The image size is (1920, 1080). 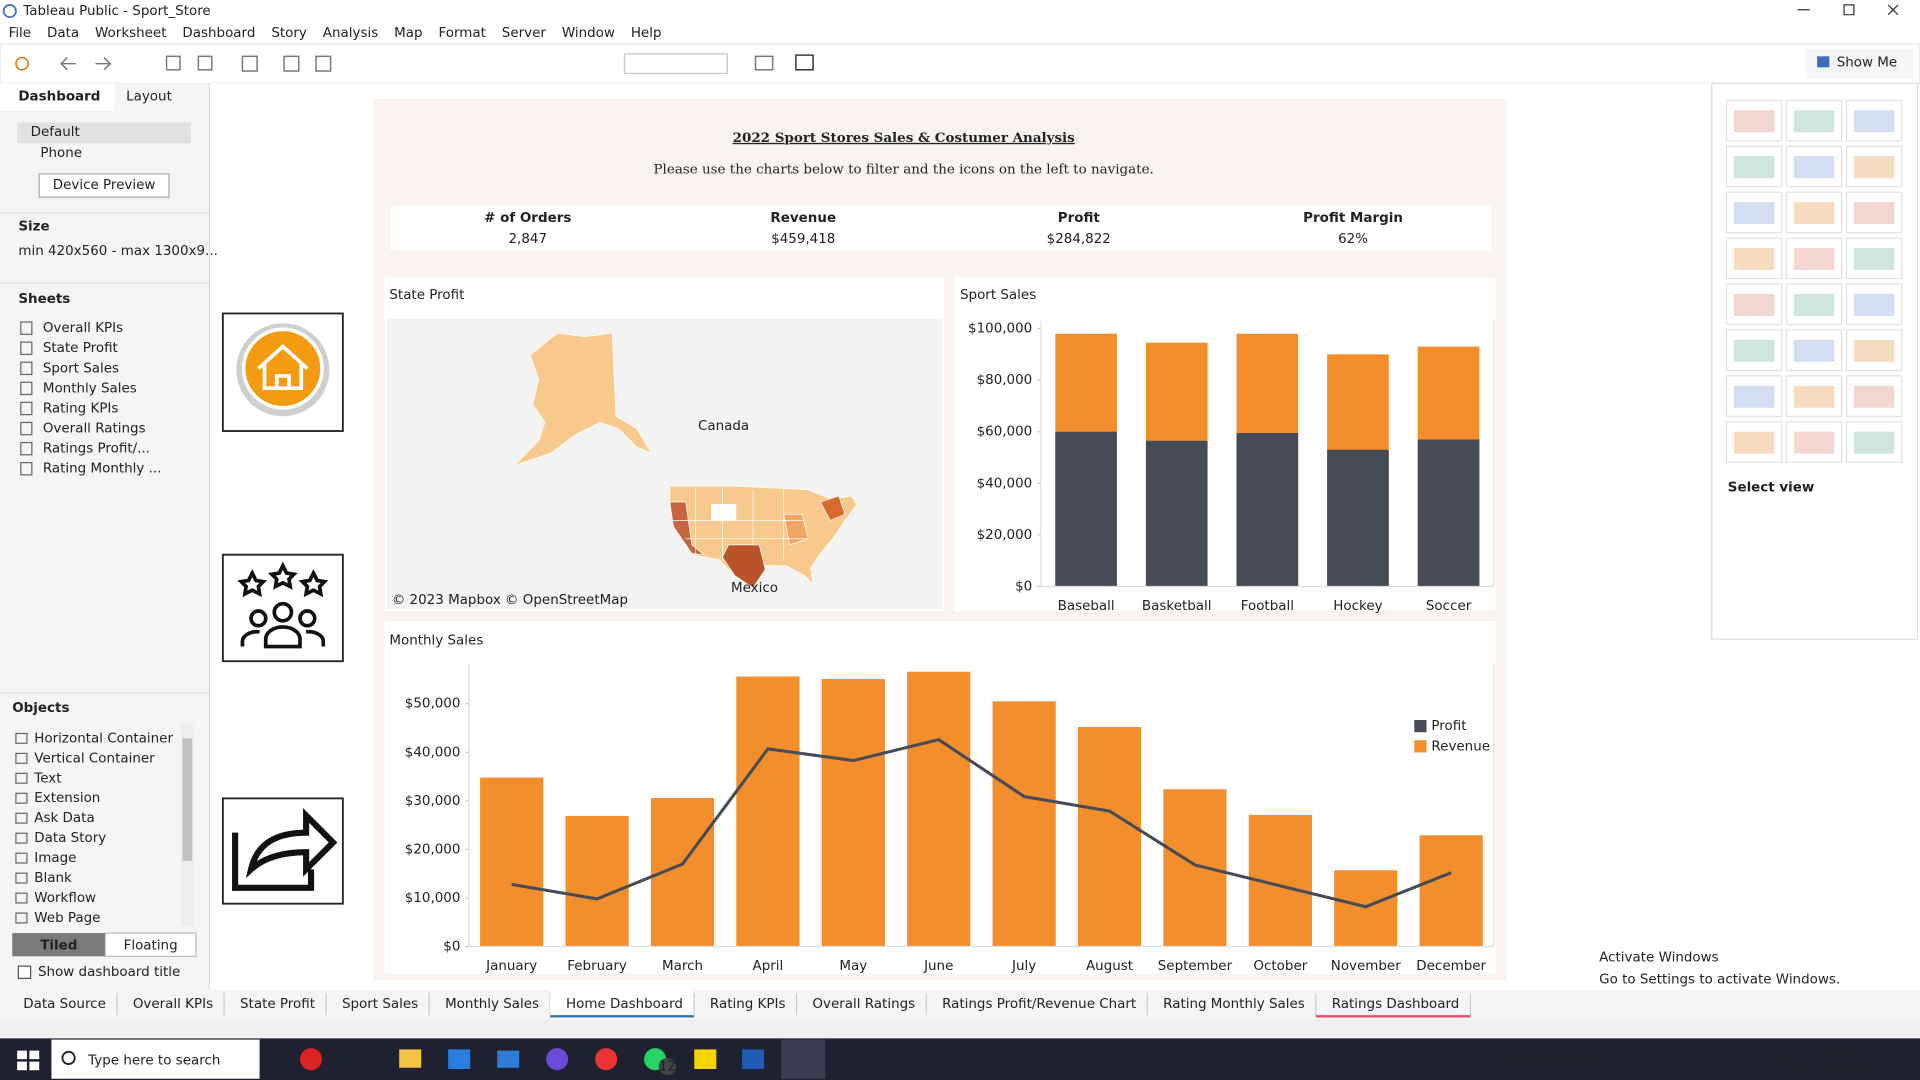 What do you see at coordinates (1039, 1004) in the screenshot?
I see `sheet-tab-label: Ratings Profit/Revenue Chart` at bounding box center [1039, 1004].